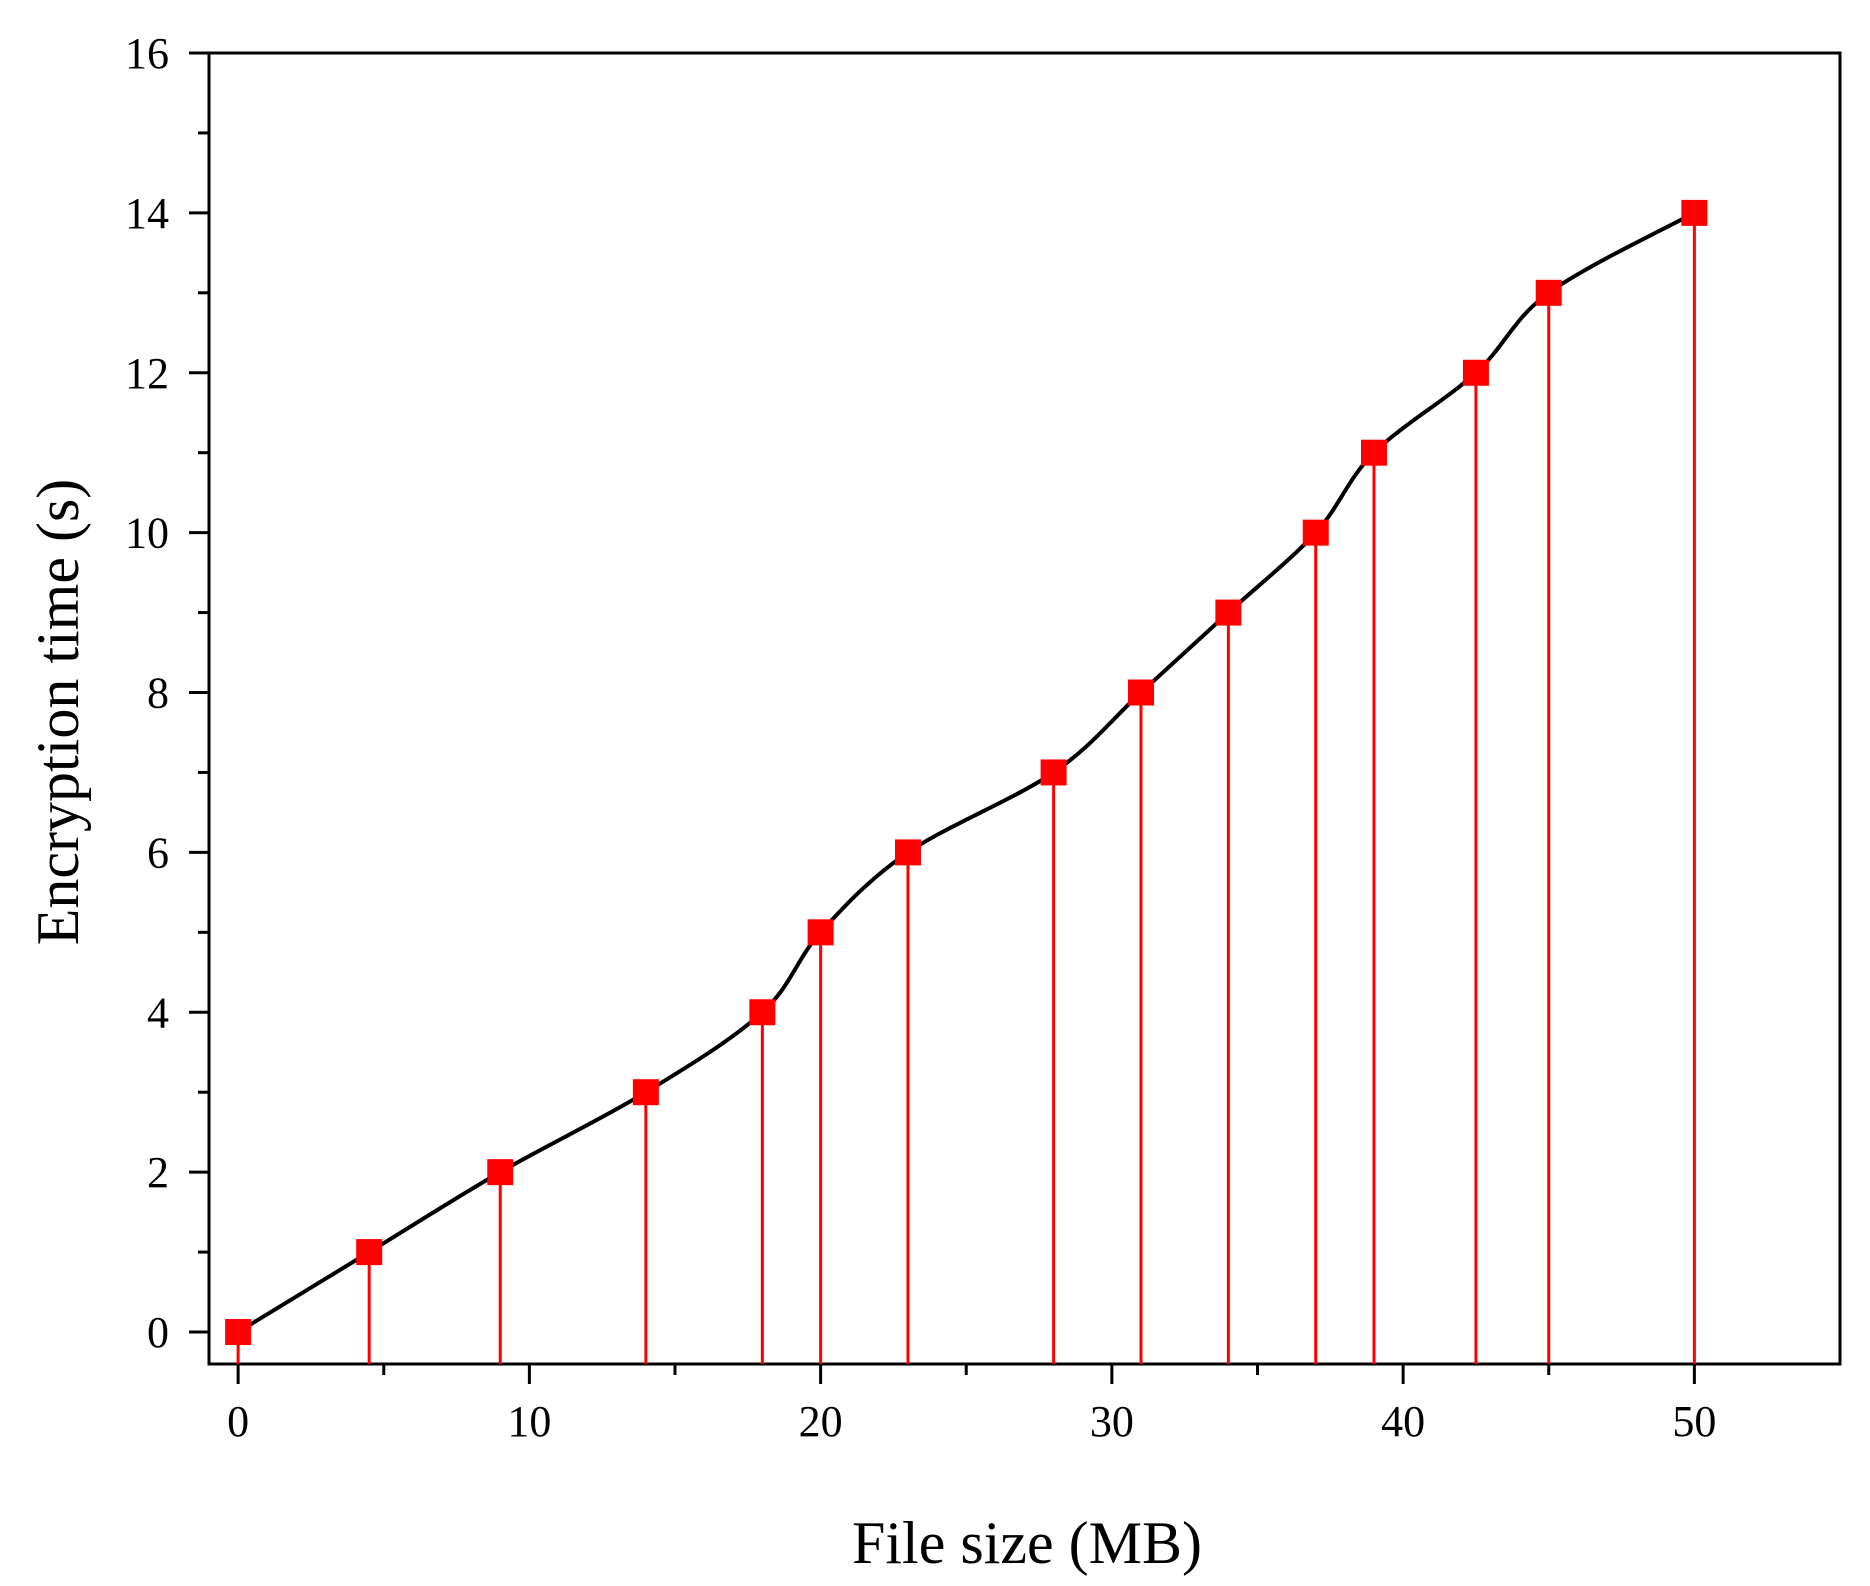 This screenshot has height=1586, width=1870. What do you see at coordinates (158, 1012) in the screenshot?
I see `y-tick-label: 4` at bounding box center [158, 1012].